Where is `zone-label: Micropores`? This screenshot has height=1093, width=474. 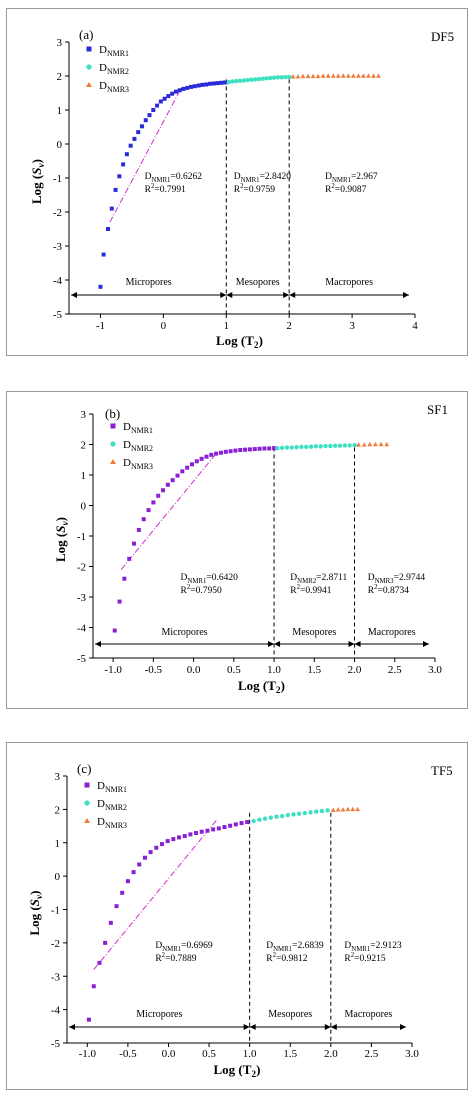 zone-label: Micropores is located at coordinates (149, 282).